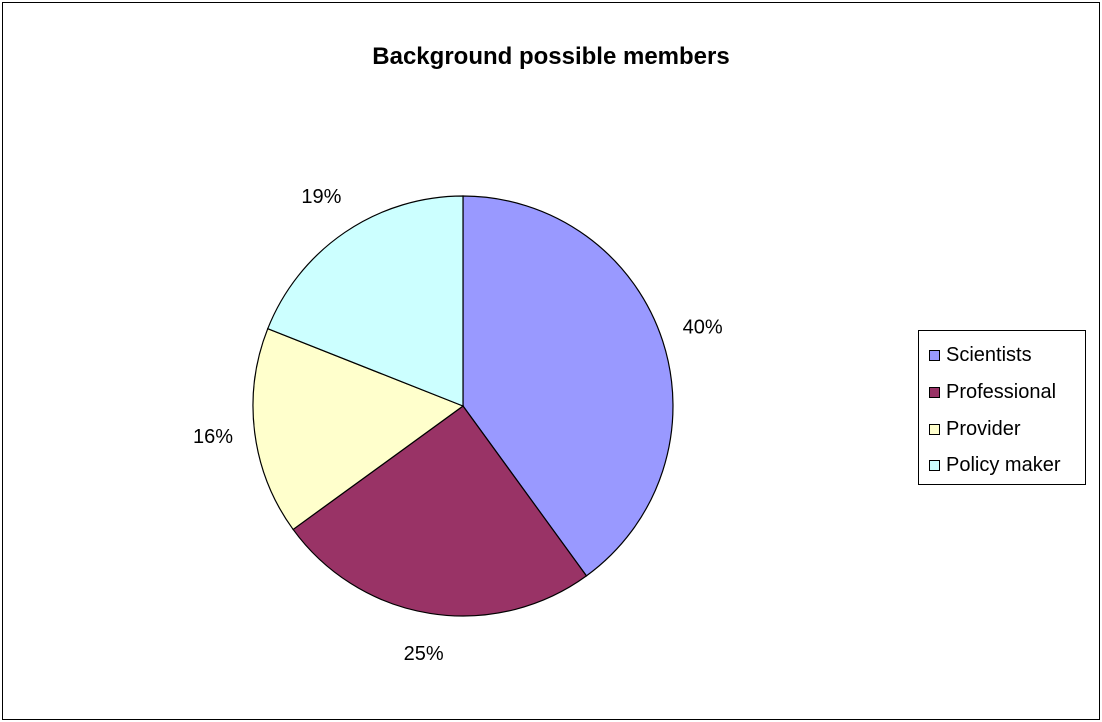 The width and height of the screenshot is (1102, 722). I want to click on legend-item-provider: Provider, so click(974, 429).